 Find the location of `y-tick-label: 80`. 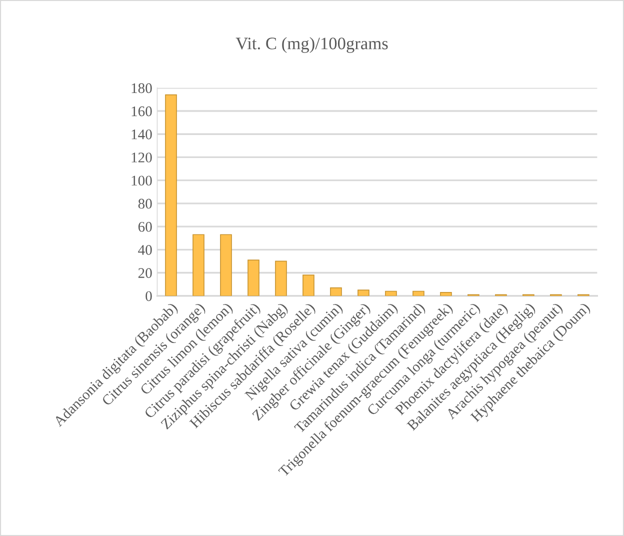

y-tick-label: 80 is located at coordinates (145, 203).